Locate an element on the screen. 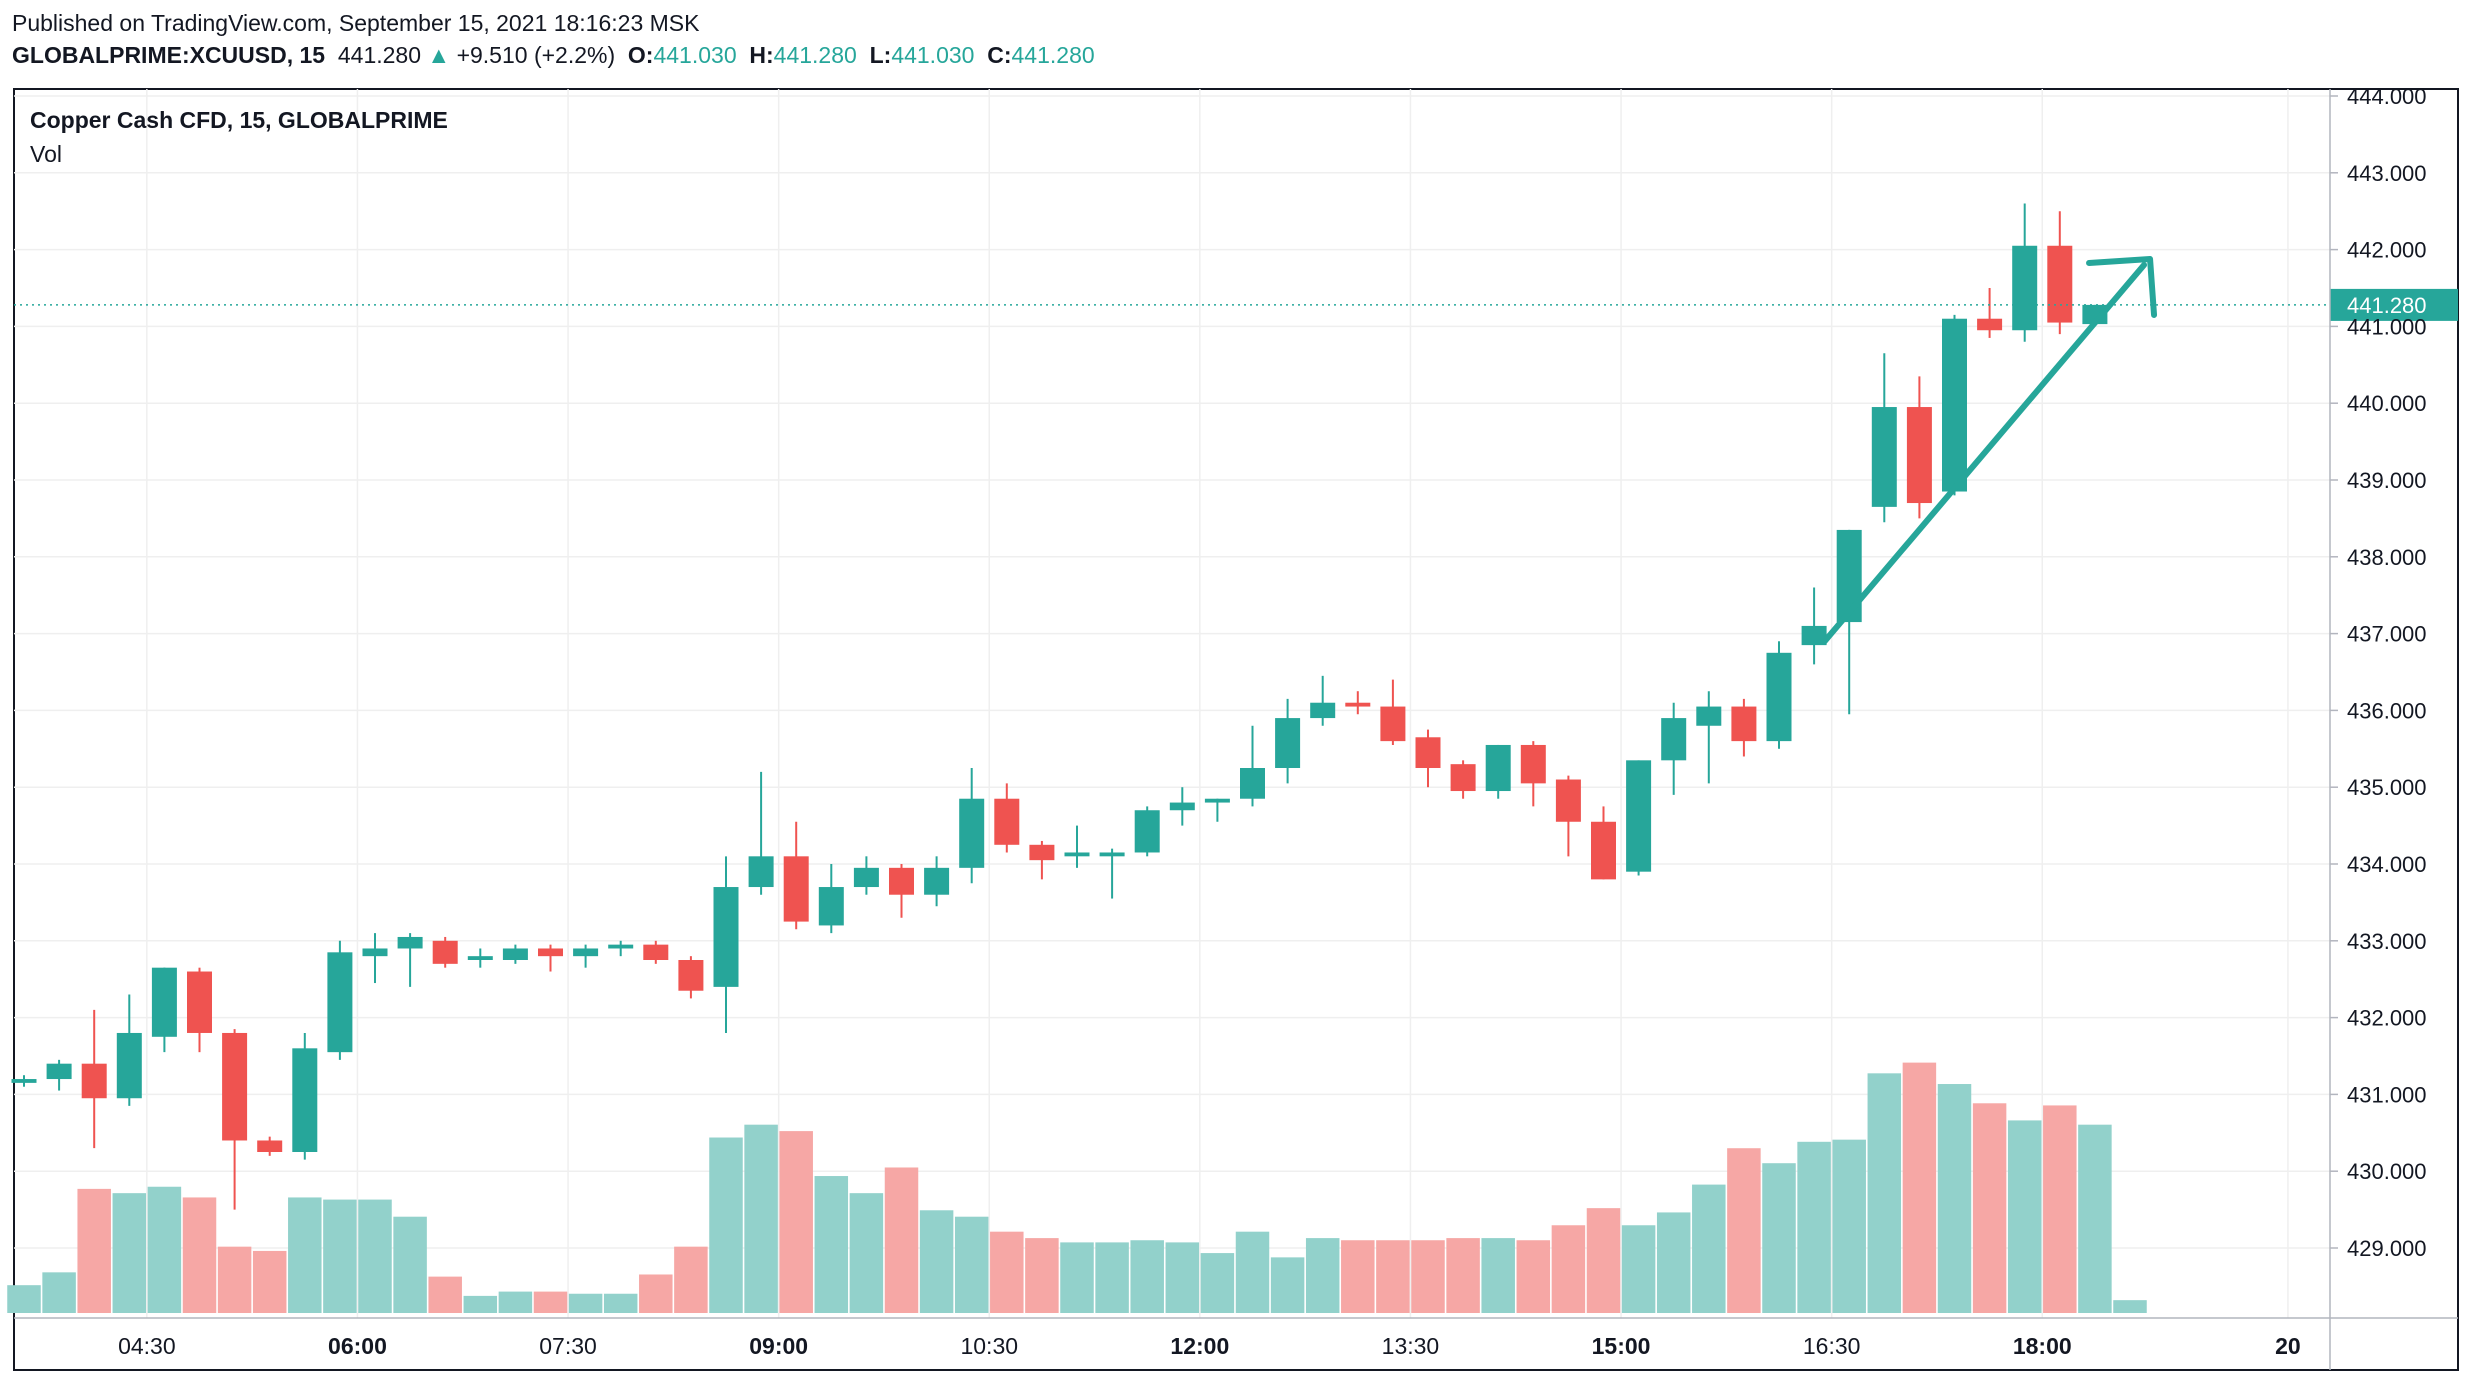 The image size is (2472, 1386). y-tick-label: 434.000 is located at coordinates (2387, 864).